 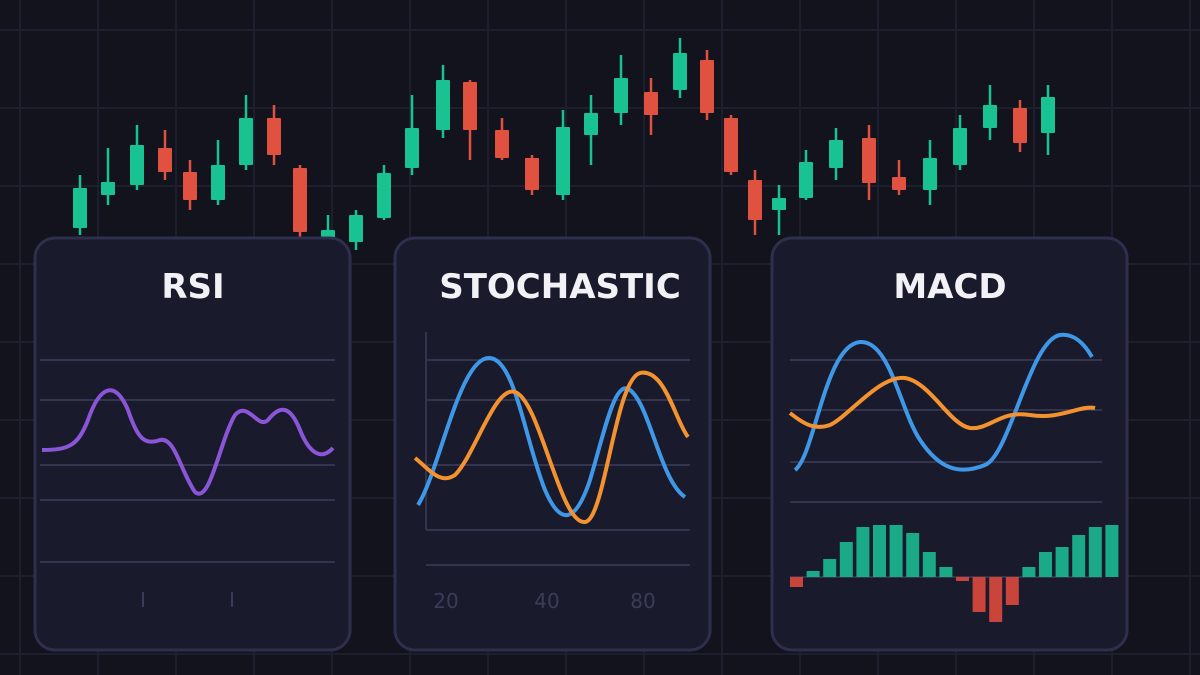 What do you see at coordinates (560, 287) in the screenshot?
I see `card-title: STOCHASTIC` at bounding box center [560, 287].